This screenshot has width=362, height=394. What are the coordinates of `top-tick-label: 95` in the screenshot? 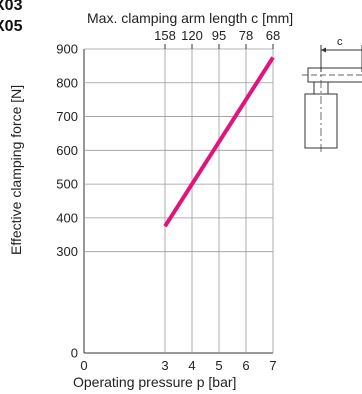 It's located at (219, 35).